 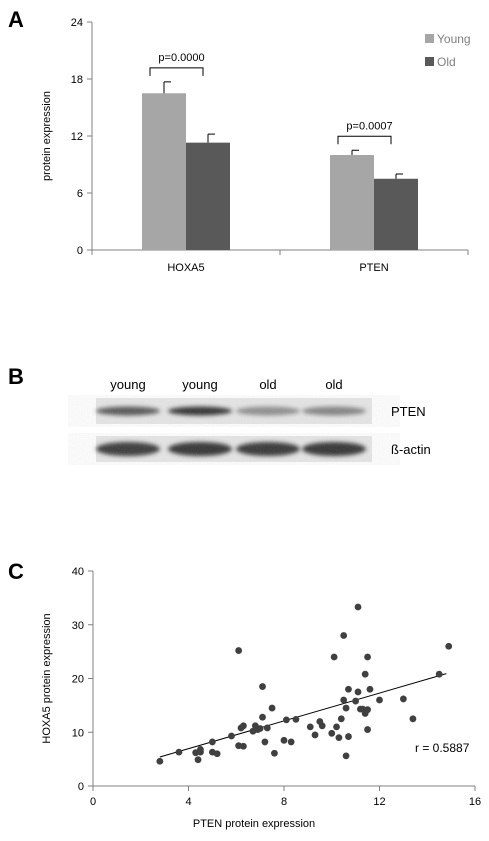 What do you see at coordinates (475, 802) in the screenshot?
I see `x-tick-label: 16` at bounding box center [475, 802].